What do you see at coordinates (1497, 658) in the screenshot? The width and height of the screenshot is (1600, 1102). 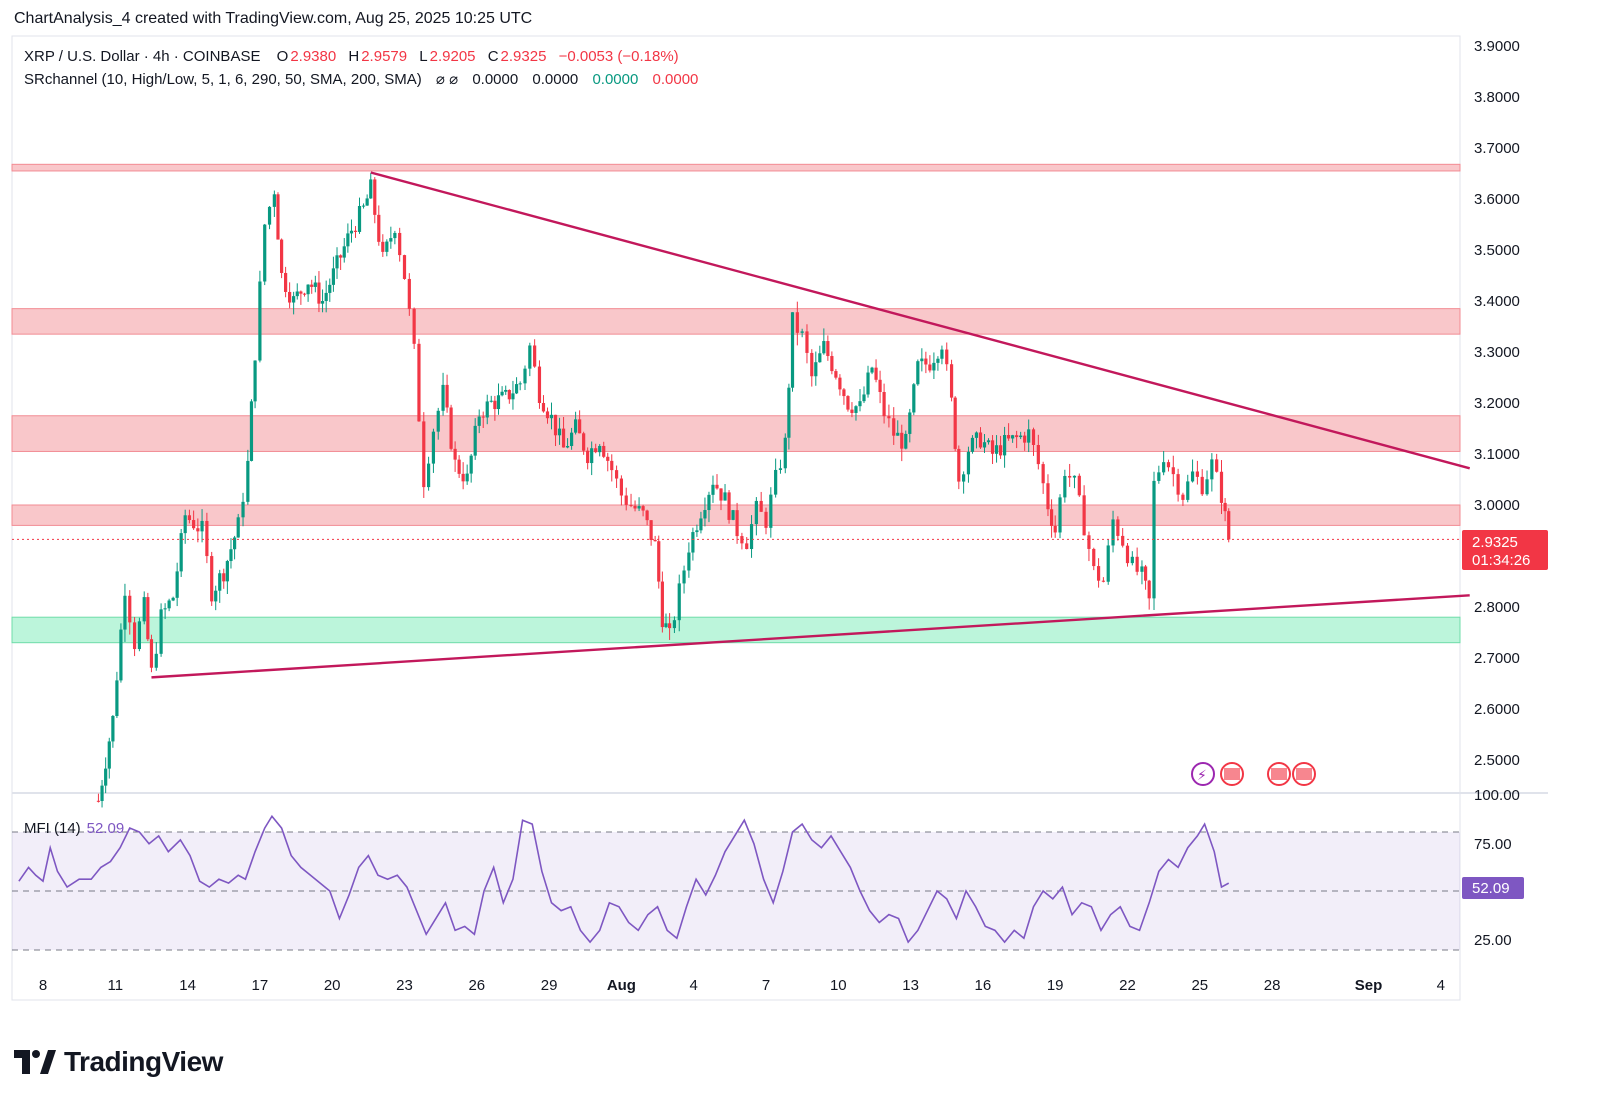 I see `price-tick-label: 2.7000` at bounding box center [1497, 658].